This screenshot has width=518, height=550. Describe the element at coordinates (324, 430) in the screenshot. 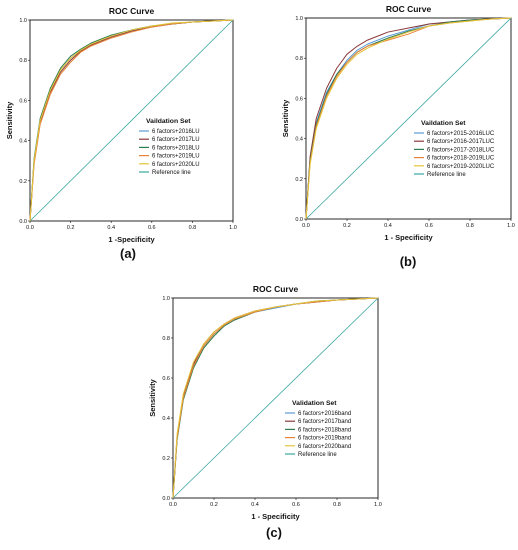

I see `legend-item: 6 factors+2018band` at that location.